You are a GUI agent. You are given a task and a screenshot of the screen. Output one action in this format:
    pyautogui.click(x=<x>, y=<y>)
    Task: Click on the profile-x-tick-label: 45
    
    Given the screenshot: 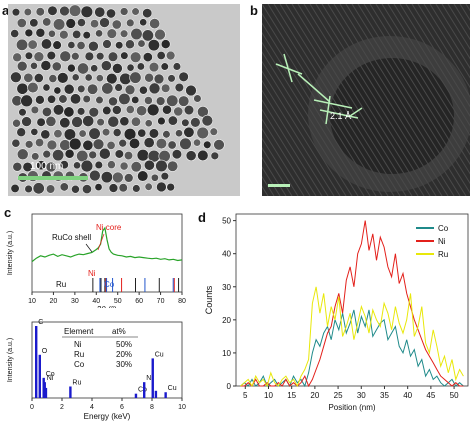 What is the action you would take?
    pyautogui.click(x=430, y=395)
    